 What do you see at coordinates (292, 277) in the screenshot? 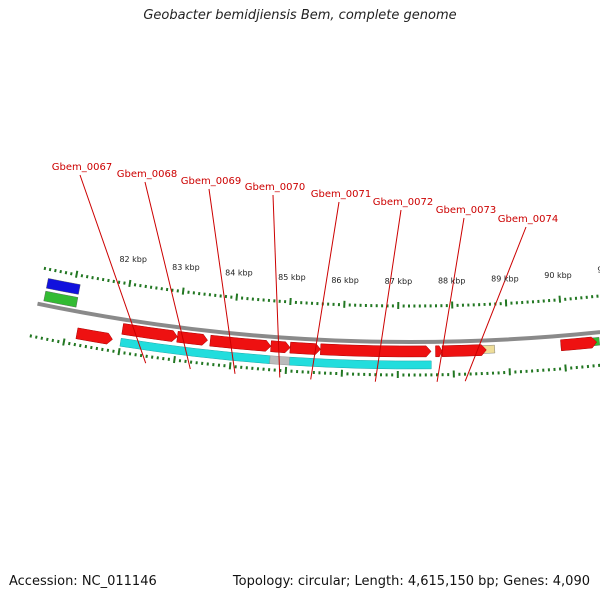
I see `scale-label: 85 kbp` at bounding box center [292, 277].